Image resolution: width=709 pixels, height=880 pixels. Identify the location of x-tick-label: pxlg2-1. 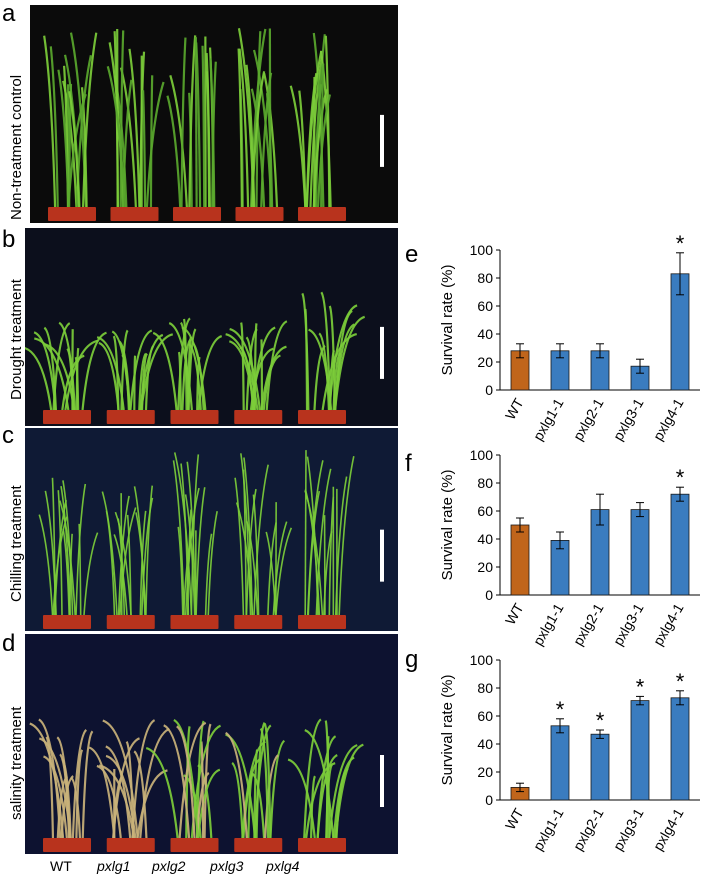
(588, 419).